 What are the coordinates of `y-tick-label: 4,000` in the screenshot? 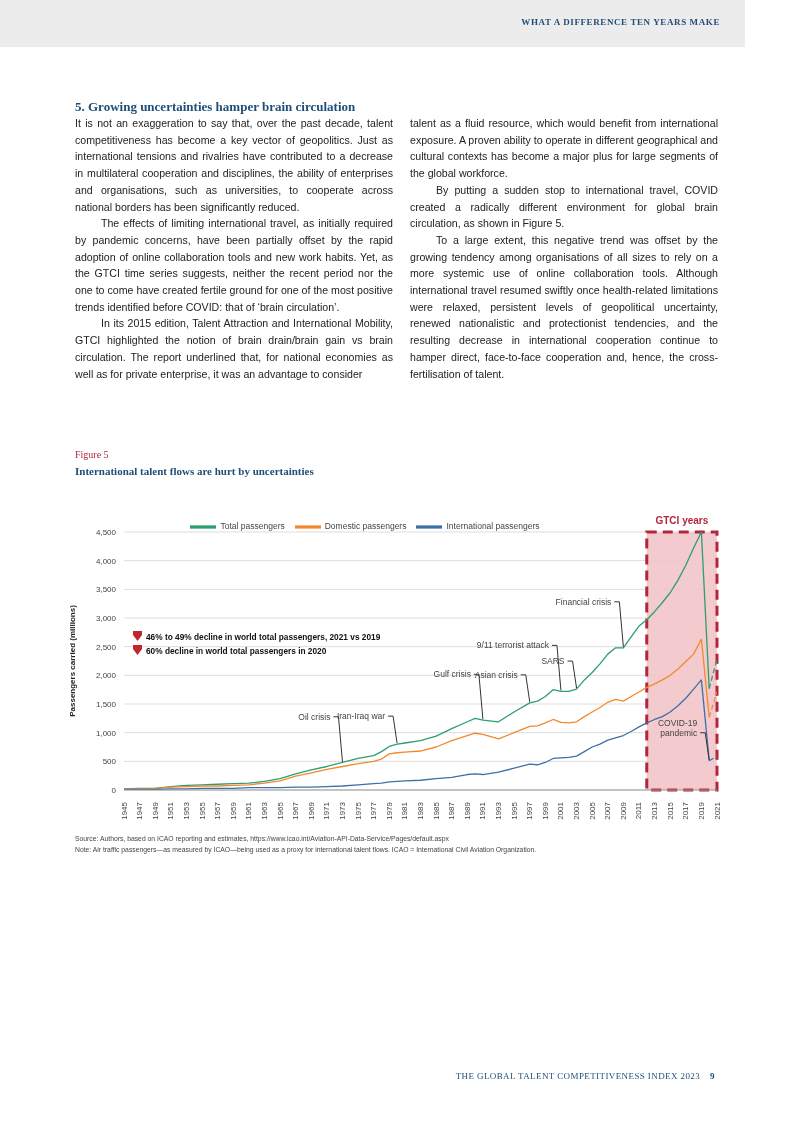 It's located at (106, 561).